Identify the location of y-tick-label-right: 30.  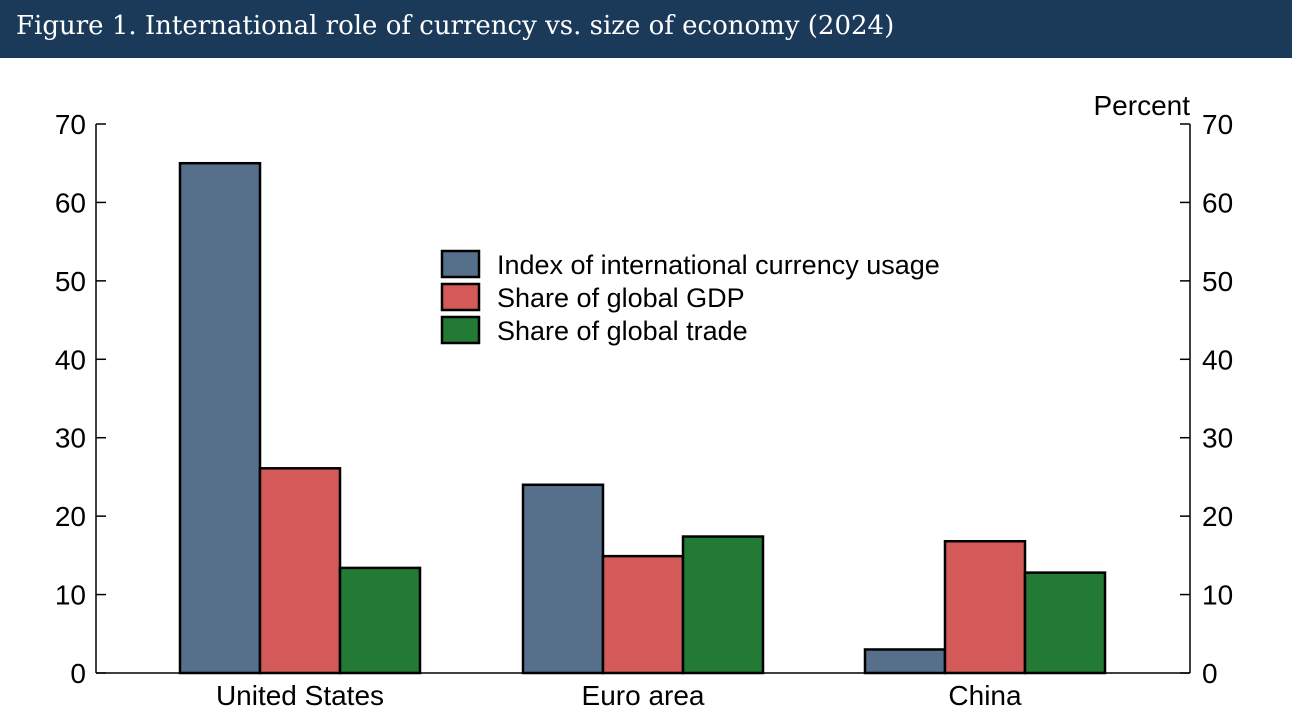
(1217, 438).